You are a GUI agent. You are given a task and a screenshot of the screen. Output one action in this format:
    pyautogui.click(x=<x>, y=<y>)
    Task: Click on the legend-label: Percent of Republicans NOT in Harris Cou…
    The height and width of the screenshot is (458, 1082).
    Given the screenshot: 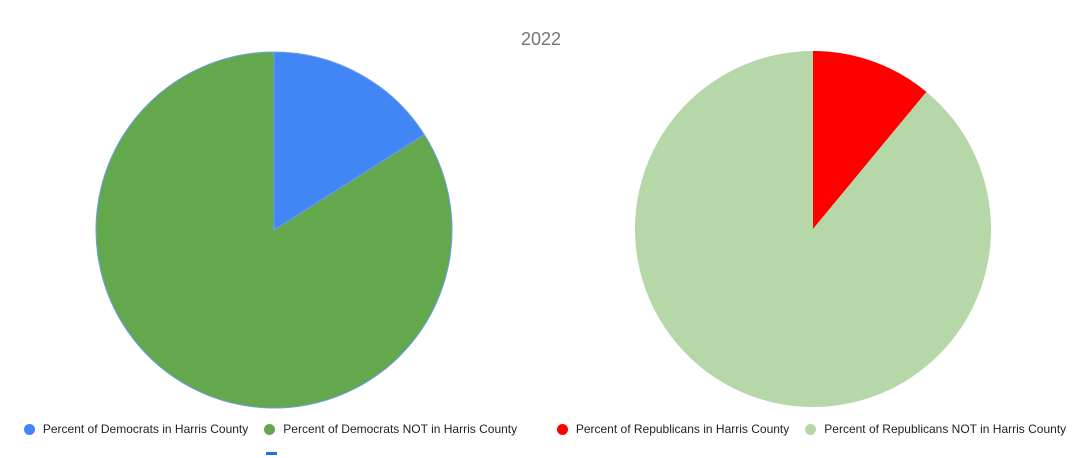 What is the action you would take?
    pyautogui.click(x=945, y=429)
    